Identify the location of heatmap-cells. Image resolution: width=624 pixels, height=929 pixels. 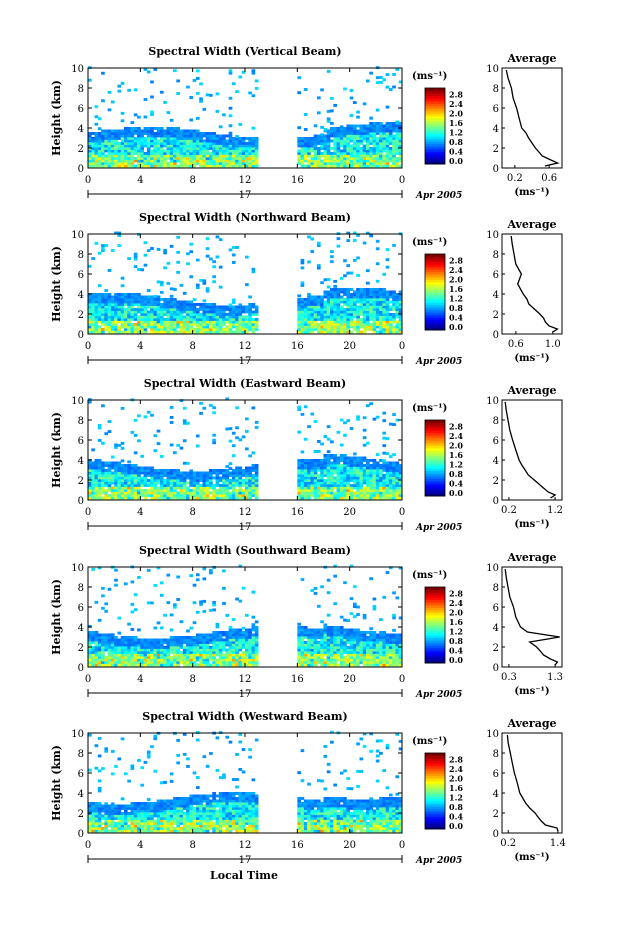
(245, 448).